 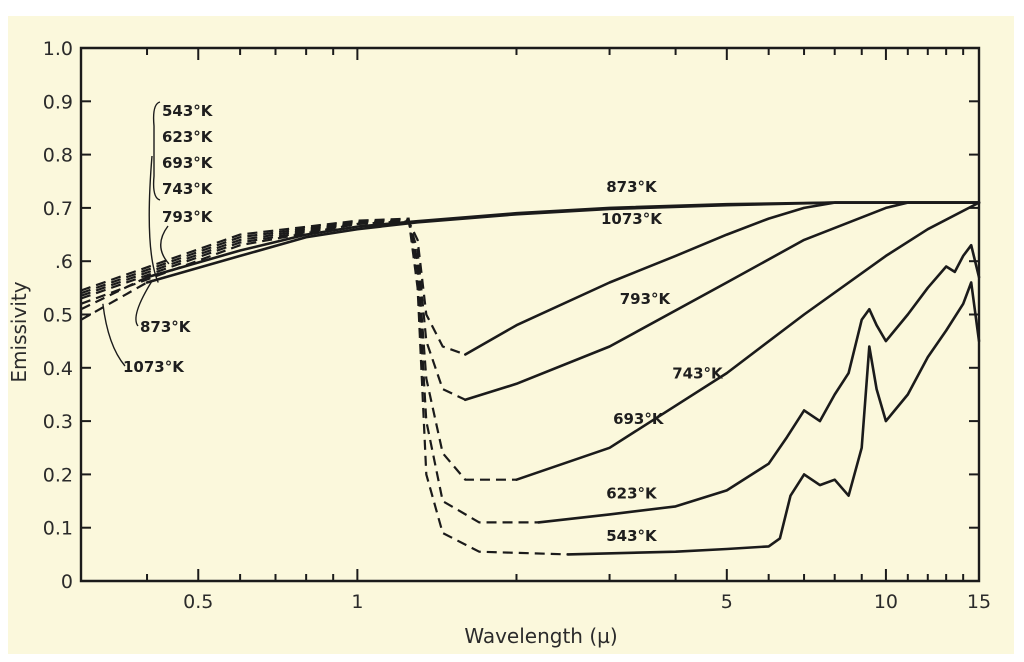 What do you see at coordinates (67, 582) in the screenshot?
I see `y-tick-label: 0` at bounding box center [67, 582].